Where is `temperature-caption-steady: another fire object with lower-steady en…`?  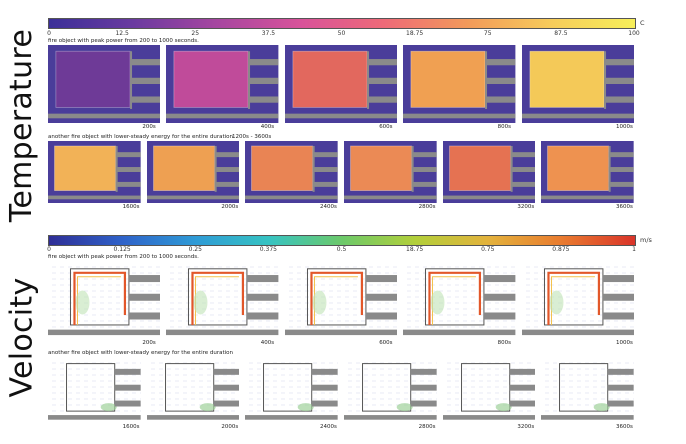 temperature-caption-steady: another fire object with lower-steady en… is located at coordinates (141, 137).